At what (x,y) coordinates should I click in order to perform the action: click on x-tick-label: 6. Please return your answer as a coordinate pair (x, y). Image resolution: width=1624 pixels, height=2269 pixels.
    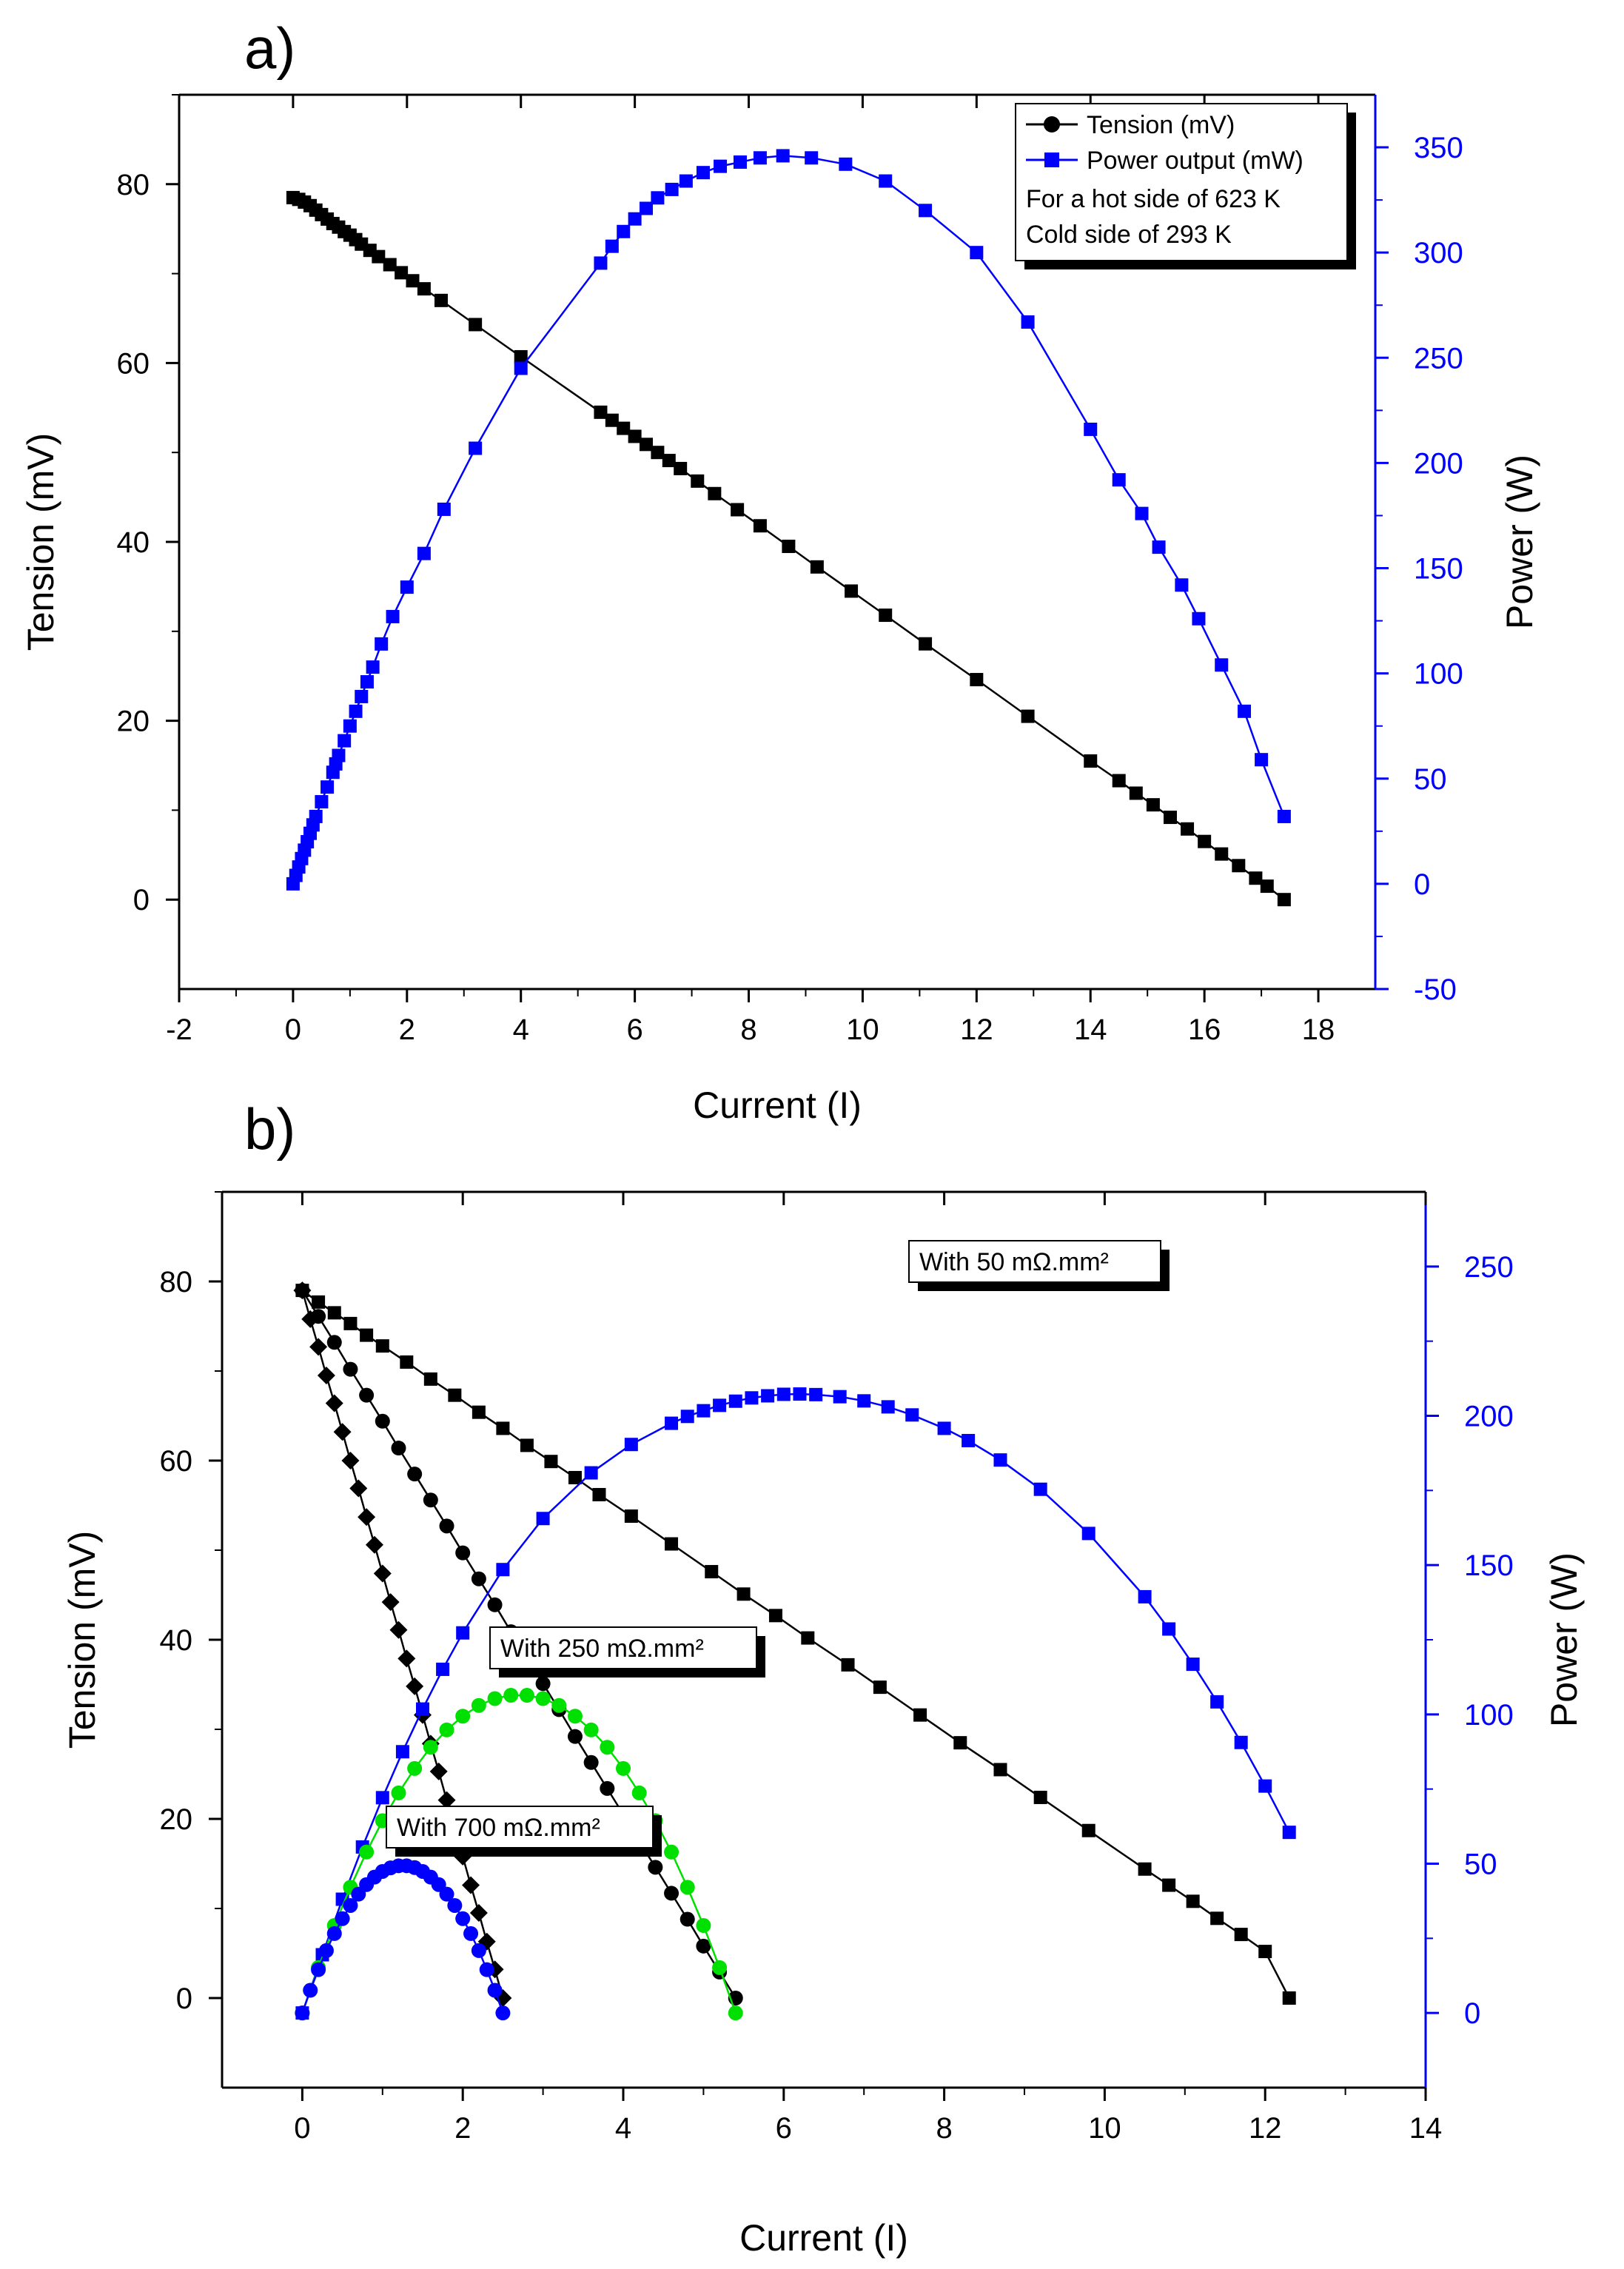
    Looking at the image, I should click on (634, 1029).